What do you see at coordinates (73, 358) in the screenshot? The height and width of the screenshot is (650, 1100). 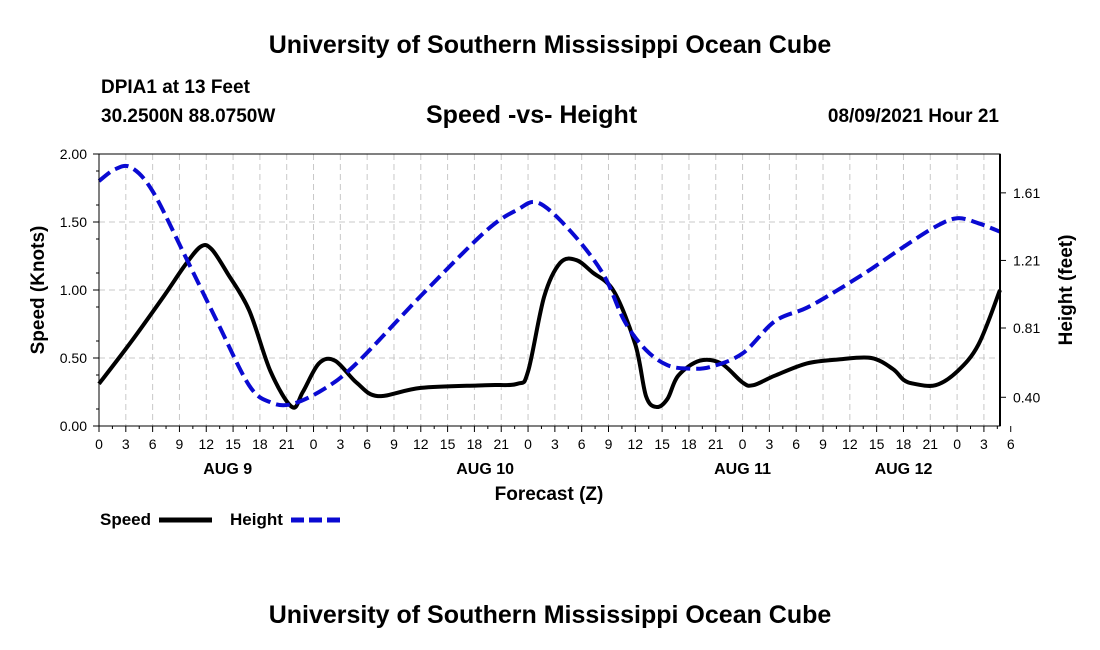 I see `y-left-tick-label: 0.50` at bounding box center [73, 358].